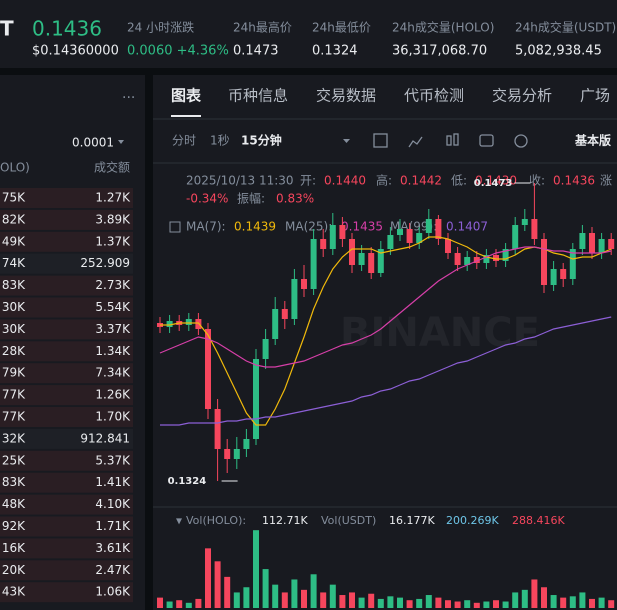  What do you see at coordinates (308, 34) in the screenshot?
I see `header-bg` at bounding box center [308, 34].